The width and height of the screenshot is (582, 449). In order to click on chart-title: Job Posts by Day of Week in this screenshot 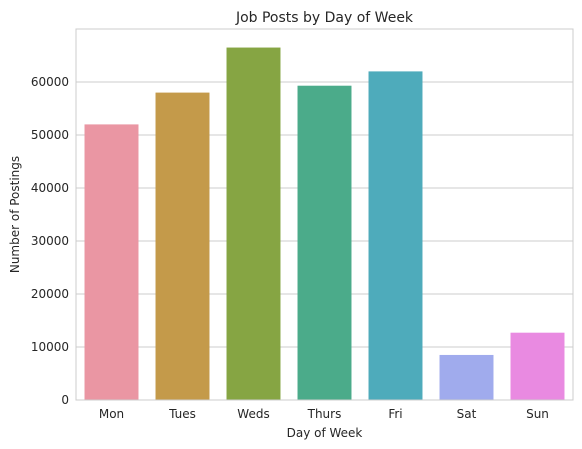, I will do `click(324, 18)`.